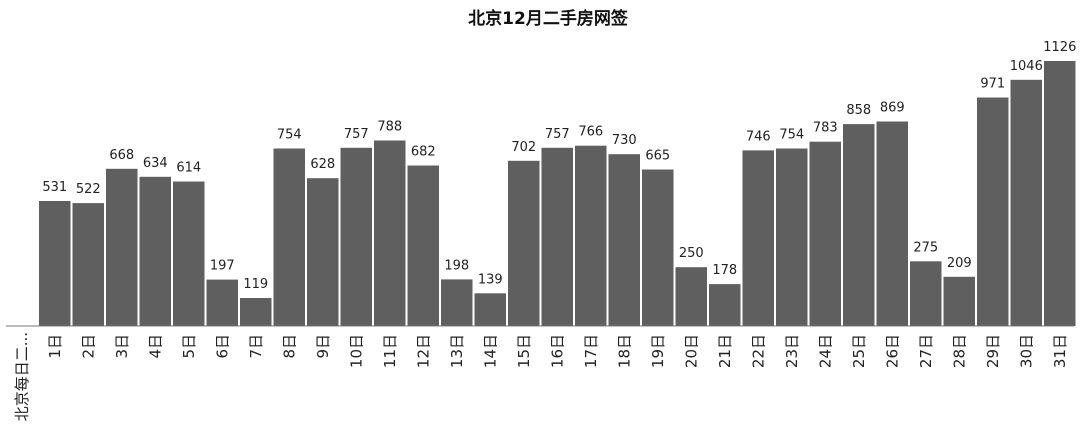 This screenshot has width=1080, height=442. I want to click on value-label-27: 275, so click(925, 247).